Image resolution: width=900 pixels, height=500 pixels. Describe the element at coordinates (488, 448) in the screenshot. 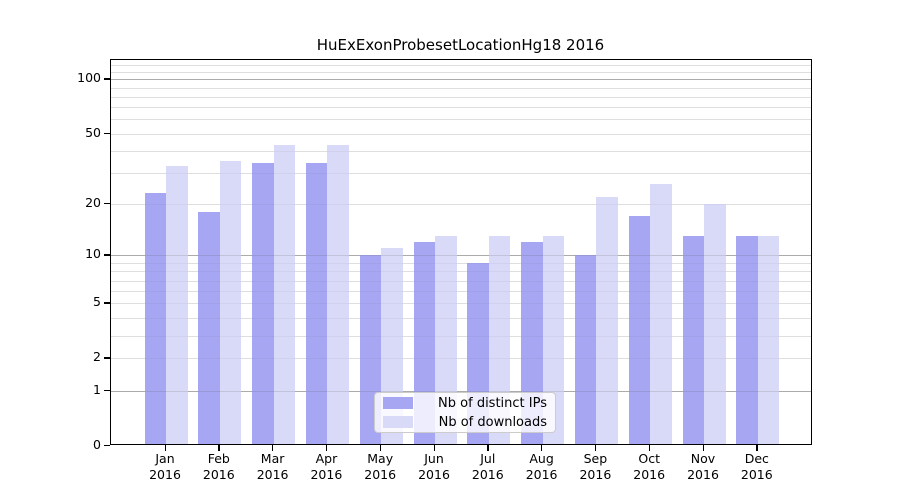

I see `xtick-mark-jul` at that location.